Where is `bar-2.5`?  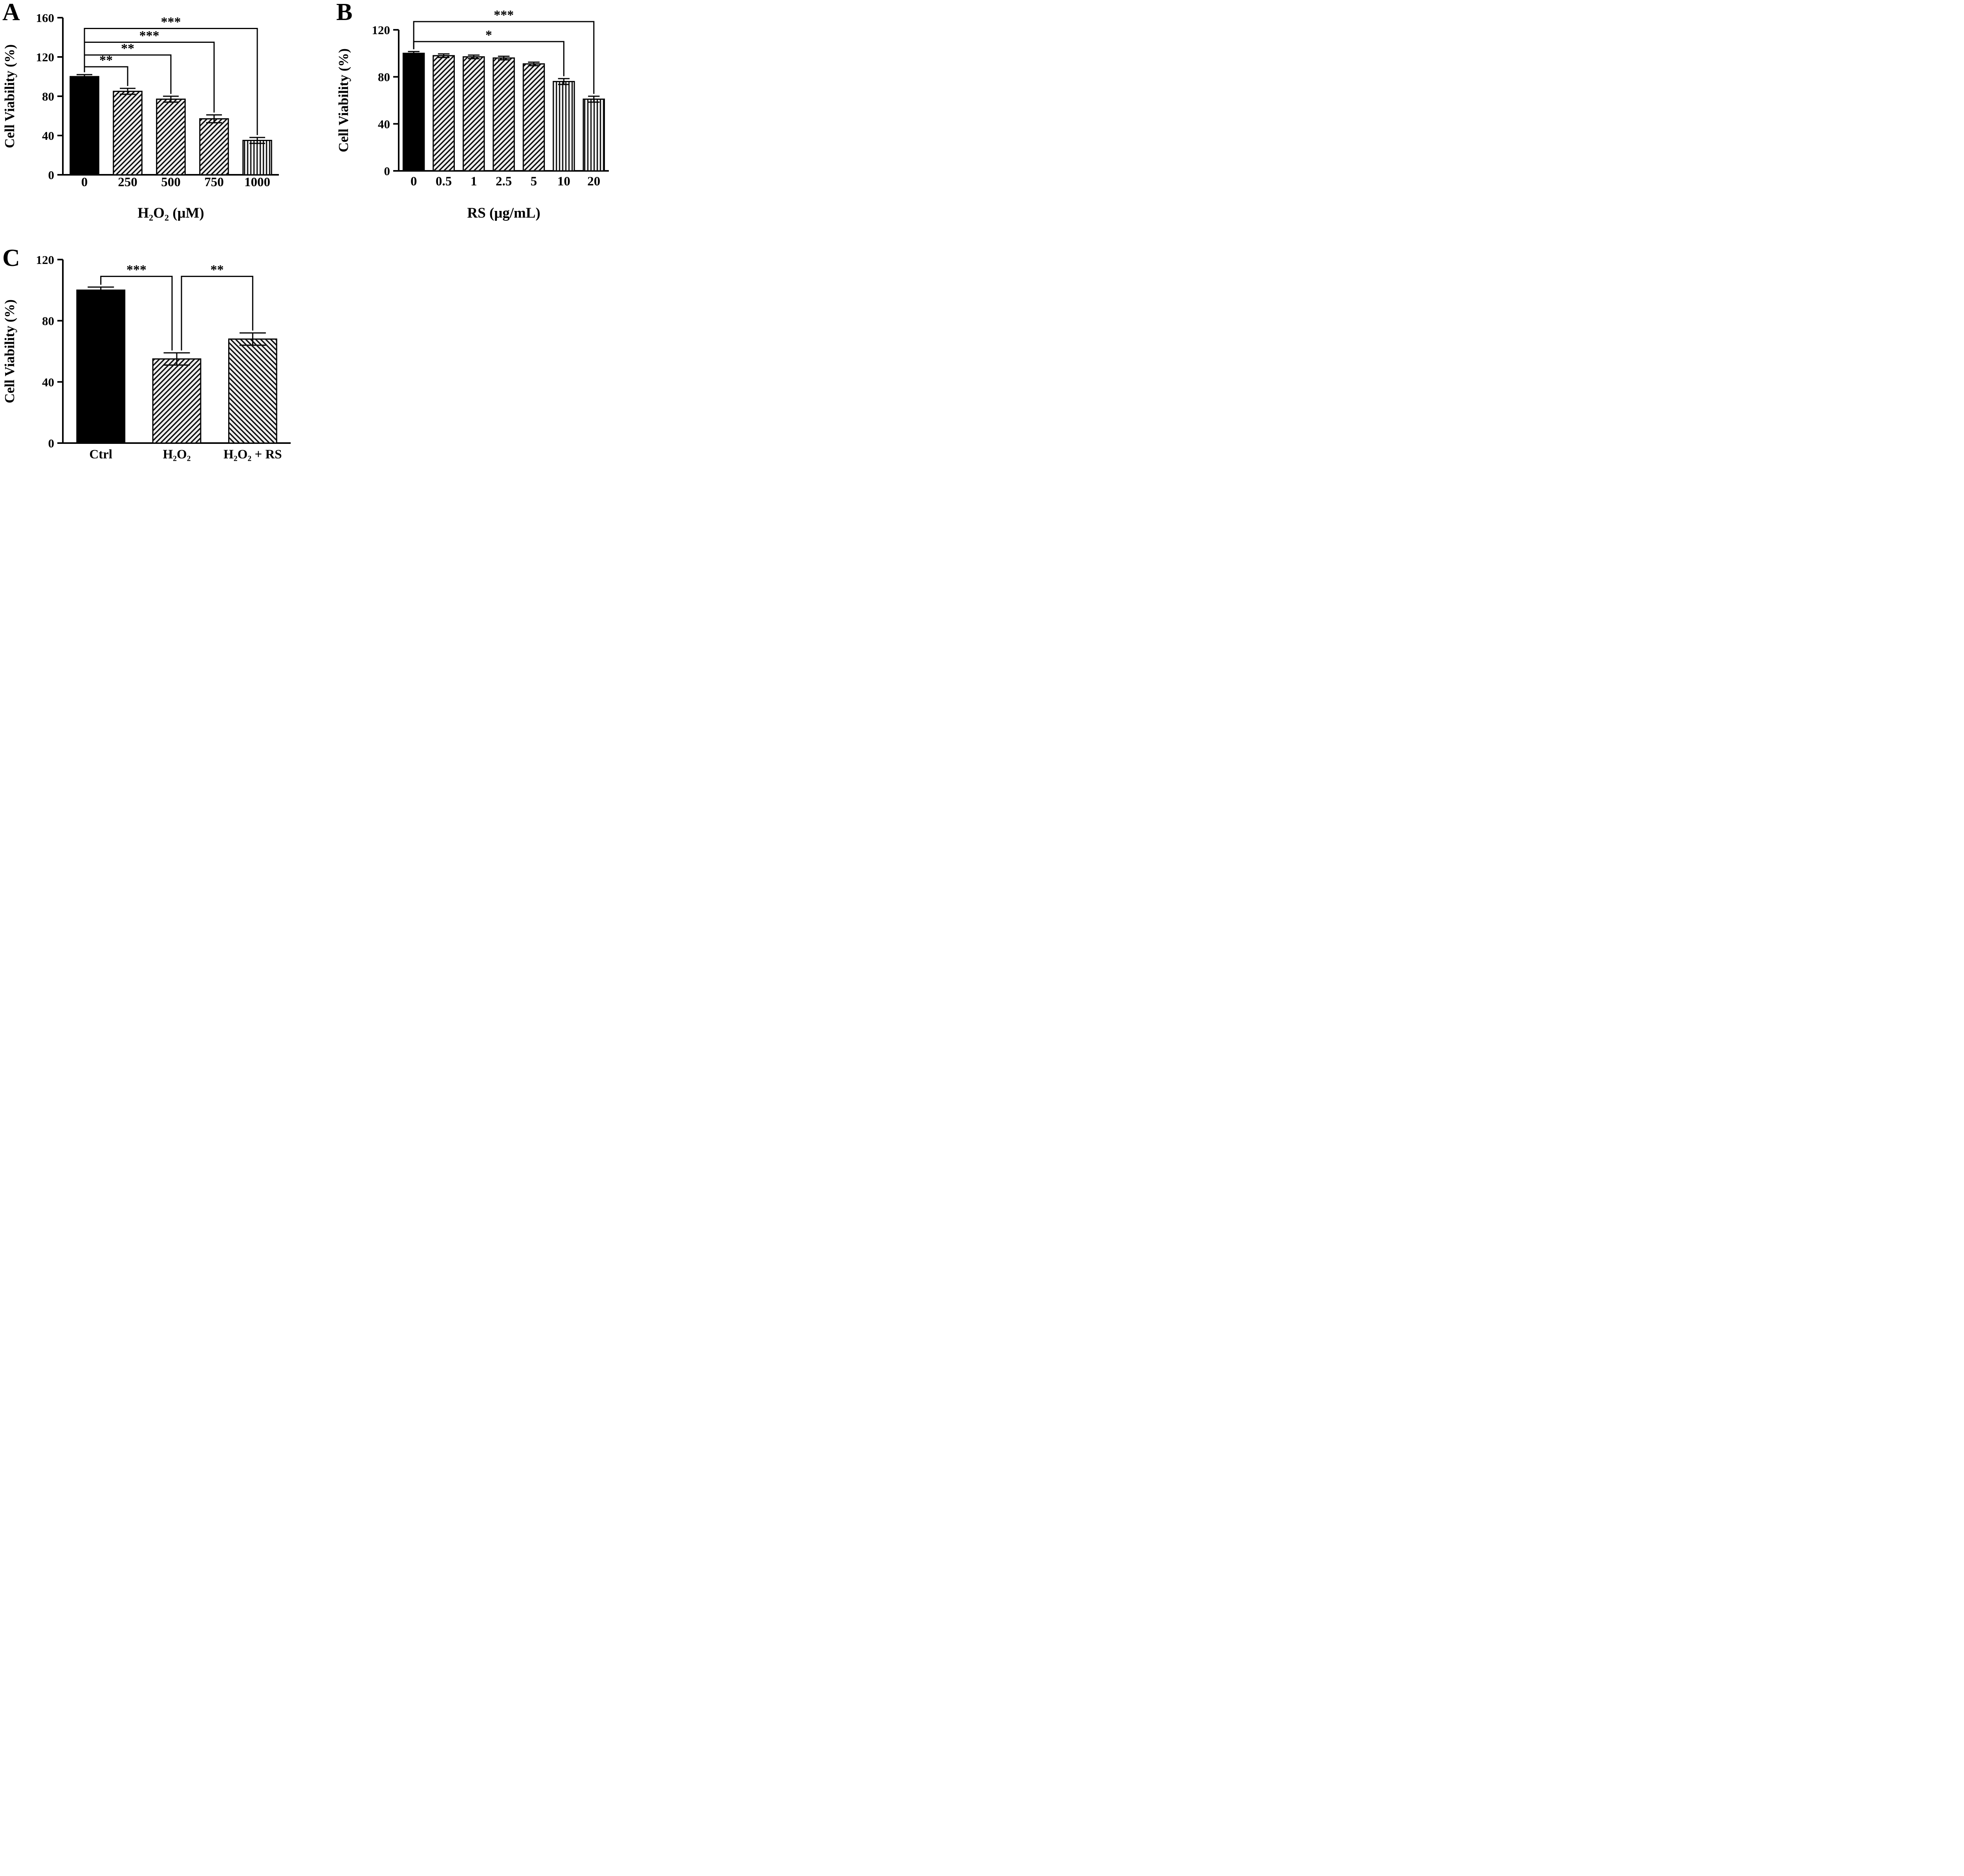 bar-2.5 is located at coordinates (504, 114).